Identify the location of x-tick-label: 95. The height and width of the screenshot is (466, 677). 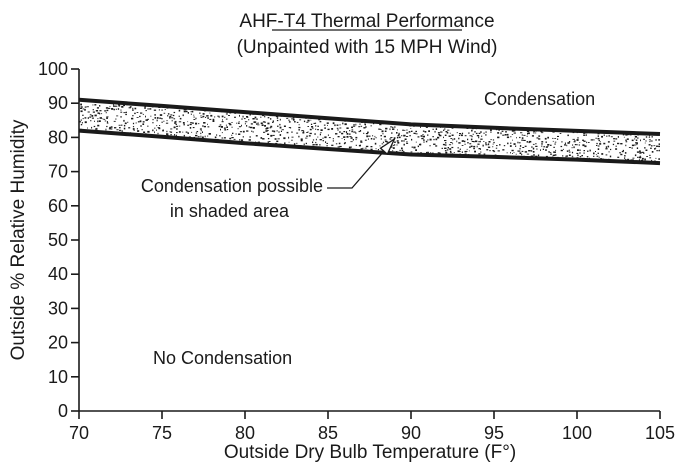
(494, 433).